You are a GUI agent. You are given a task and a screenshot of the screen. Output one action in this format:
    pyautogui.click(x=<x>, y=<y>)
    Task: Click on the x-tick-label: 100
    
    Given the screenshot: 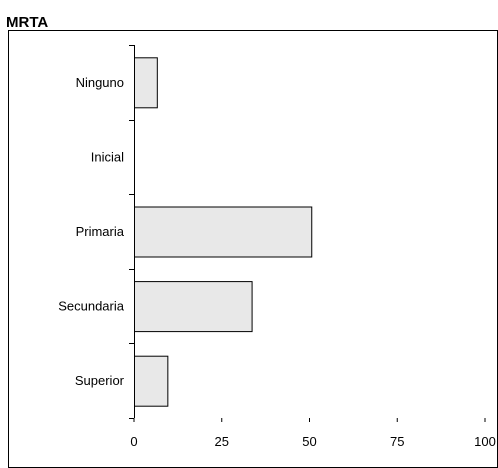 What is the action you would take?
    pyautogui.click(x=485, y=441)
    